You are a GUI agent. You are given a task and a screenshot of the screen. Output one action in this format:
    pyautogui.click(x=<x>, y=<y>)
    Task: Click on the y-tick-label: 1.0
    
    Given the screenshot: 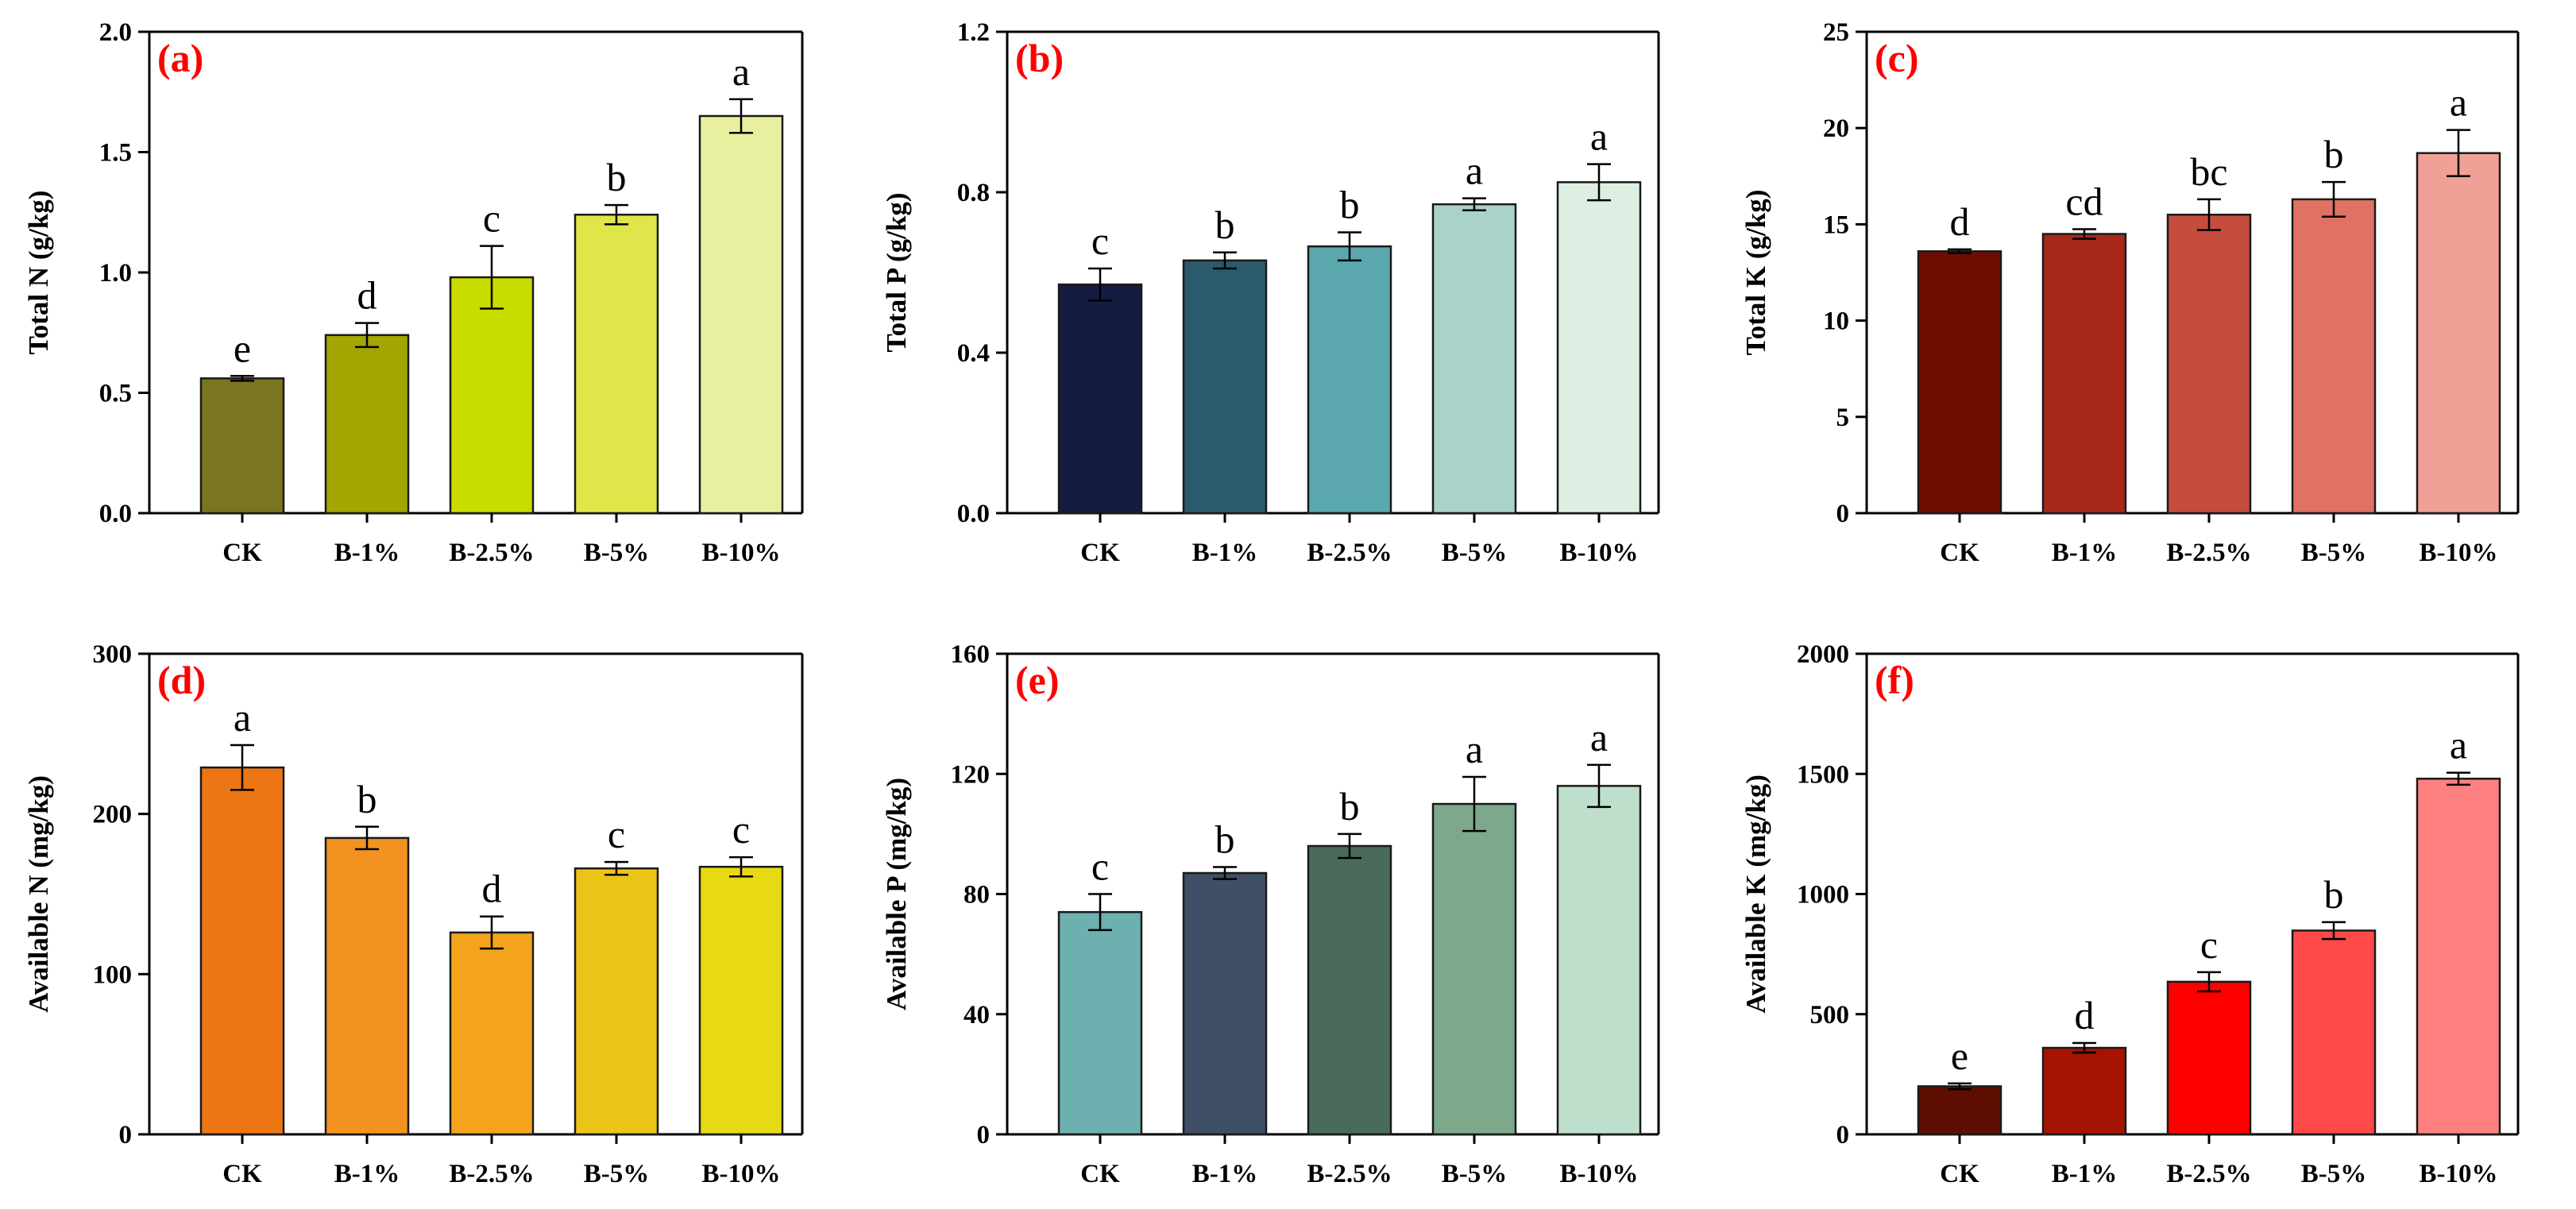 What is the action you would take?
    pyautogui.click(x=115, y=273)
    